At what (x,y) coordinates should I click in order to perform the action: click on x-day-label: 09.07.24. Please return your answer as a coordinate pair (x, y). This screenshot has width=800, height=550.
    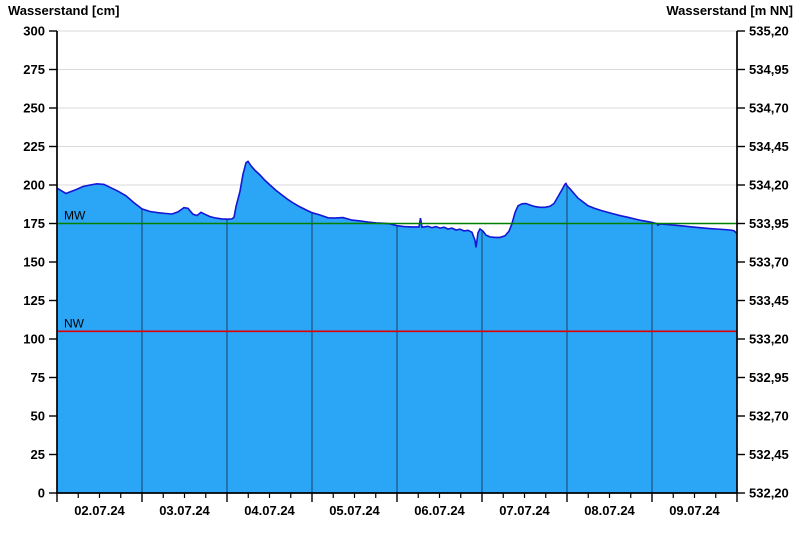
    Looking at the image, I should click on (694, 510).